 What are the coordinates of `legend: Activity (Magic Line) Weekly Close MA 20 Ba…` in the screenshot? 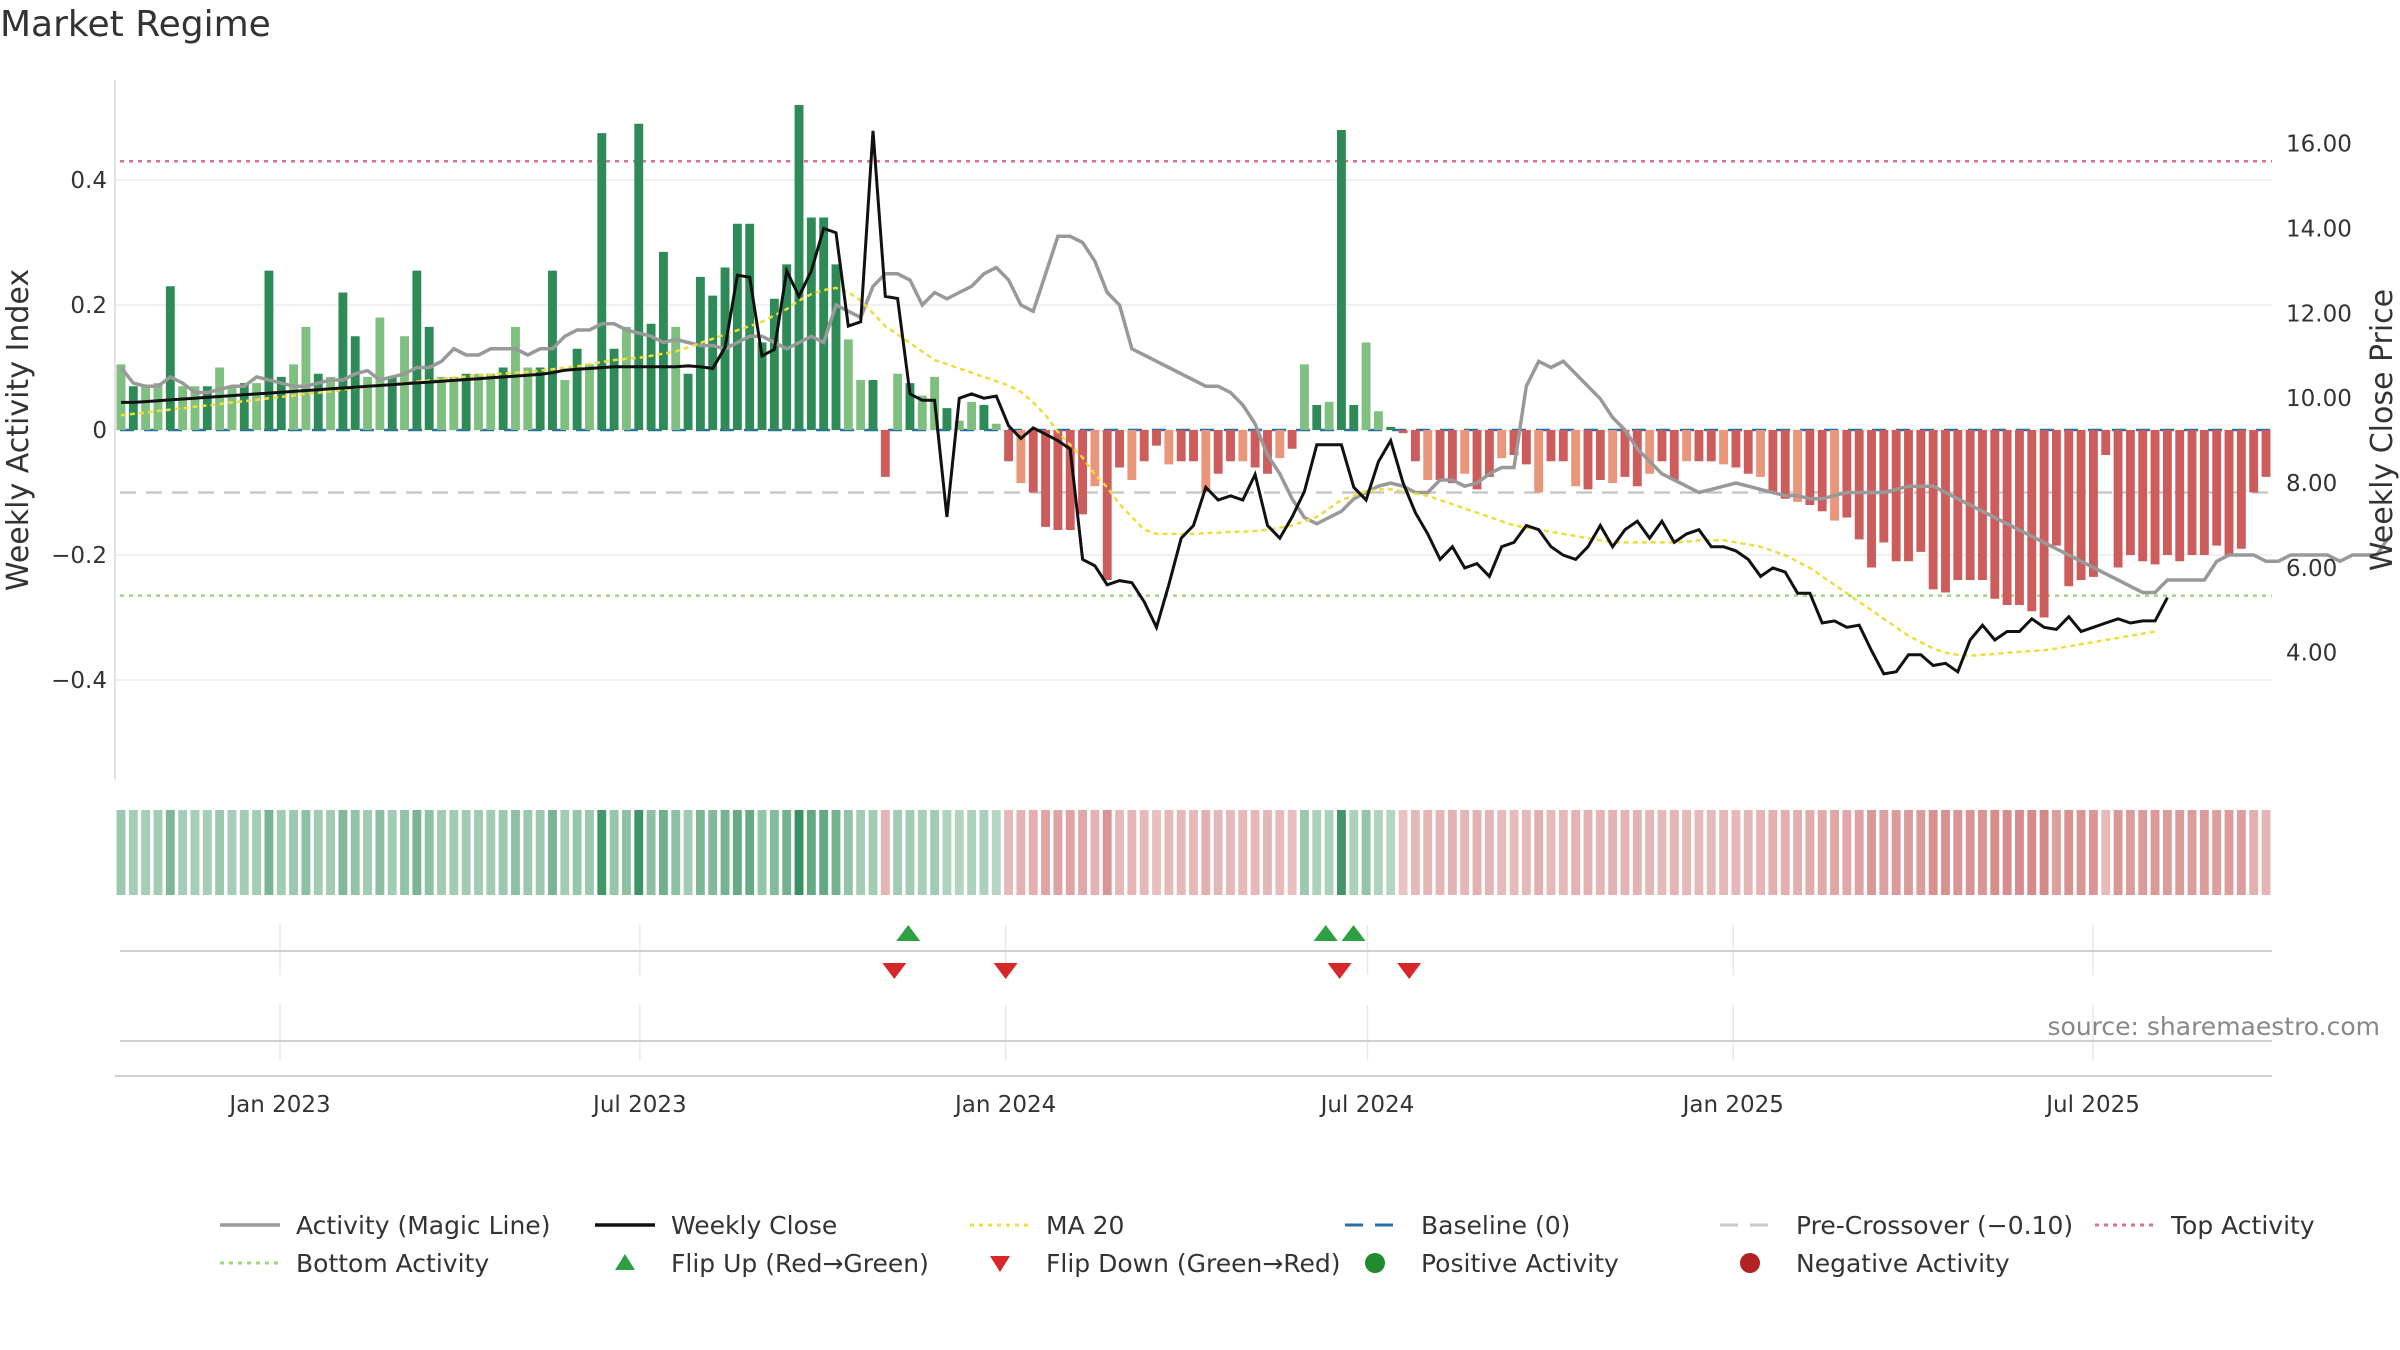 It's located at (1267, 1244).